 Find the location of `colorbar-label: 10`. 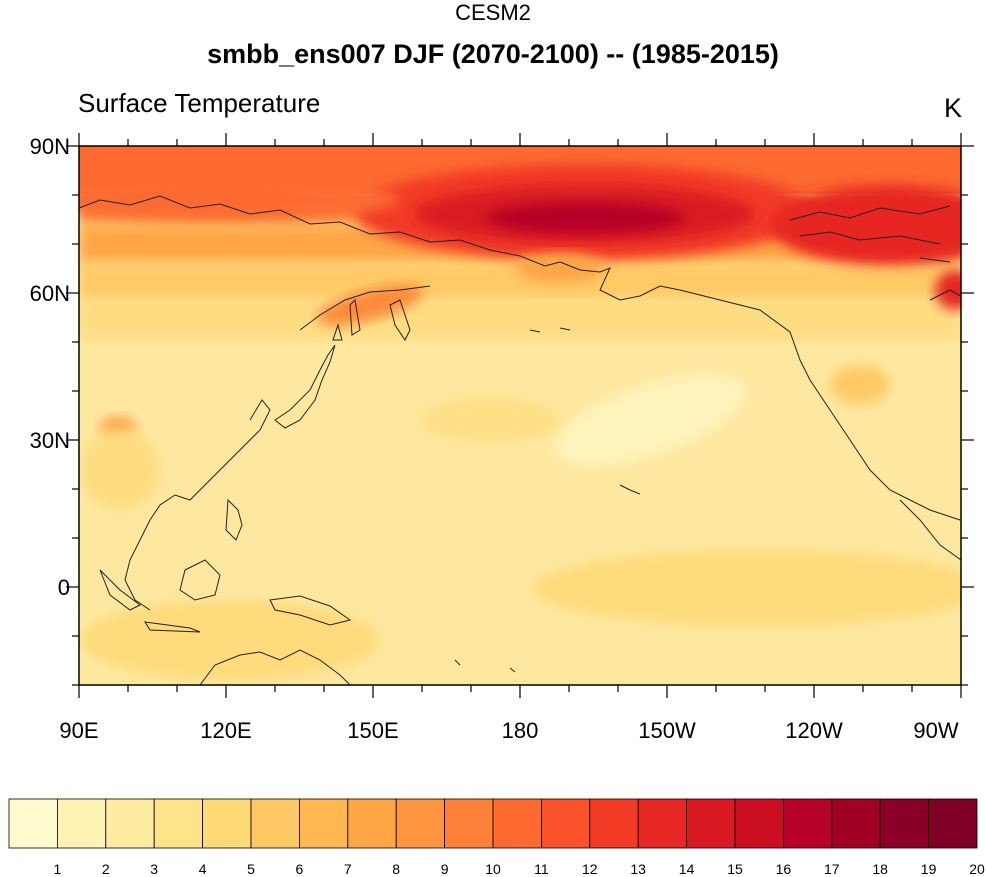

colorbar-label: 10 is located at coordinates (493, 869).